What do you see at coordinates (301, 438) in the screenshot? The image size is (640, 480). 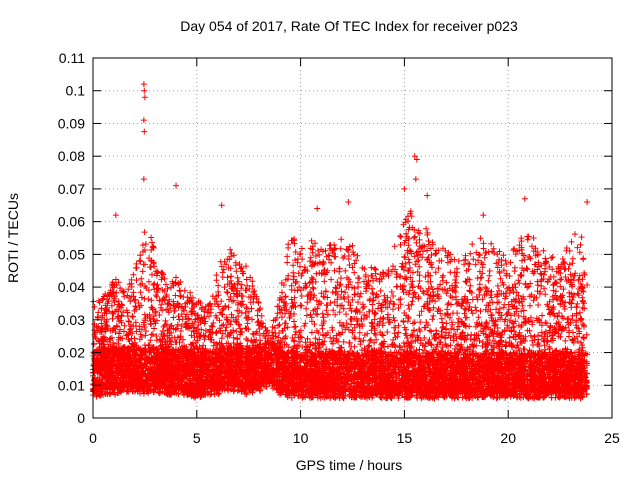 I see `x-tick-label: 10` at bounding box center [301, 438].